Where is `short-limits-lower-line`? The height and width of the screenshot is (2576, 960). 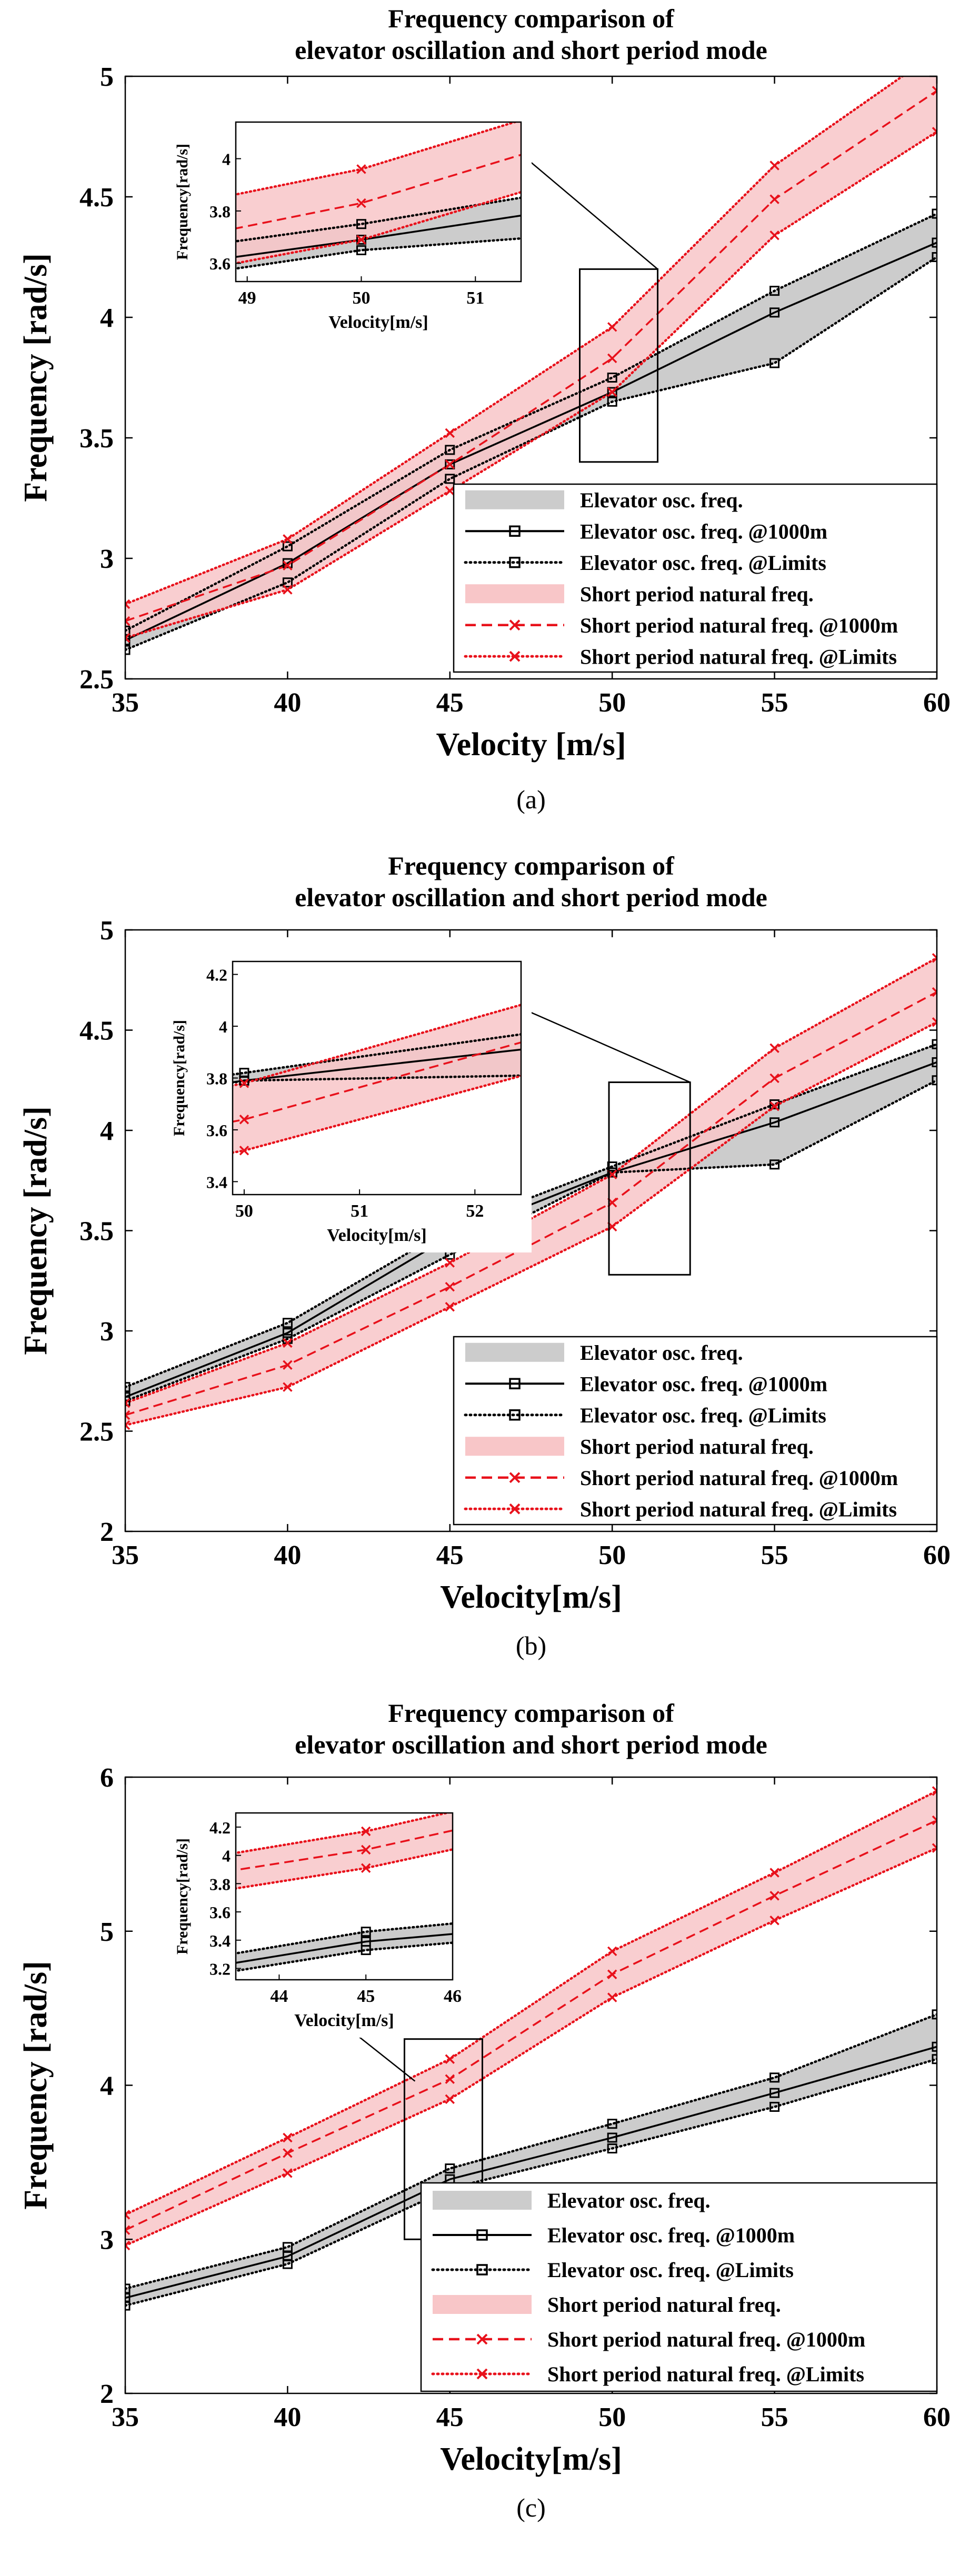
short-limits-lower-line is located at coordinates (531, 2047).